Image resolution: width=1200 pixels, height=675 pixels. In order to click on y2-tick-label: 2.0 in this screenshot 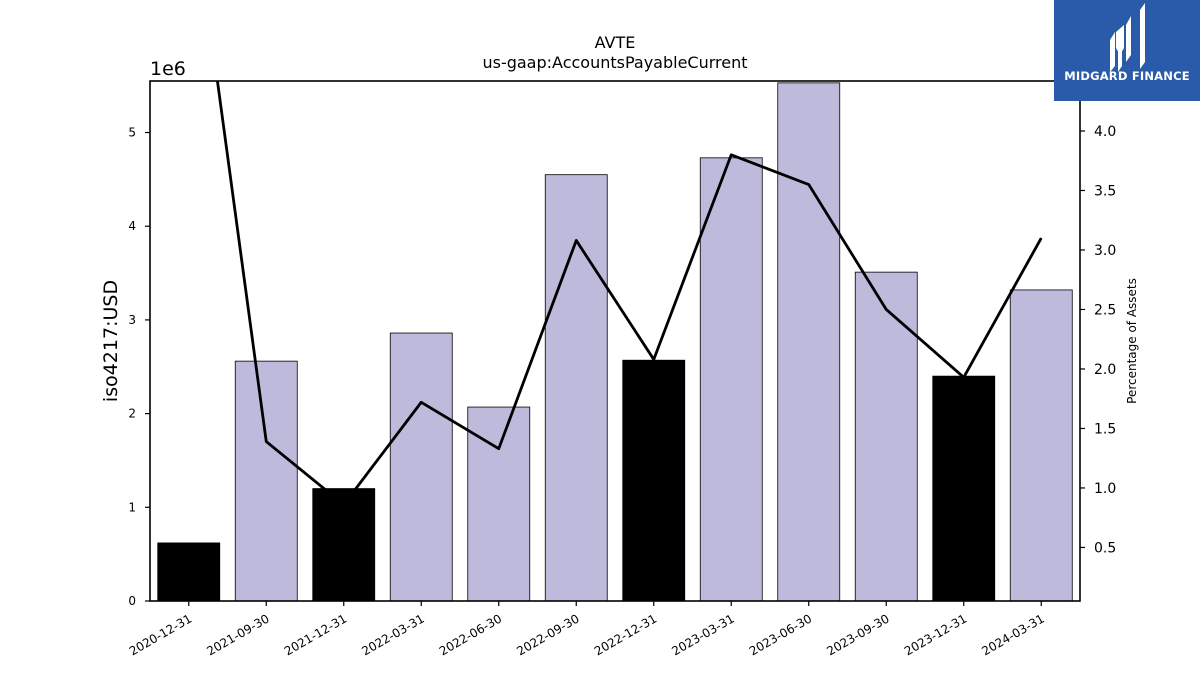, I will do `click(1105, 370)`.